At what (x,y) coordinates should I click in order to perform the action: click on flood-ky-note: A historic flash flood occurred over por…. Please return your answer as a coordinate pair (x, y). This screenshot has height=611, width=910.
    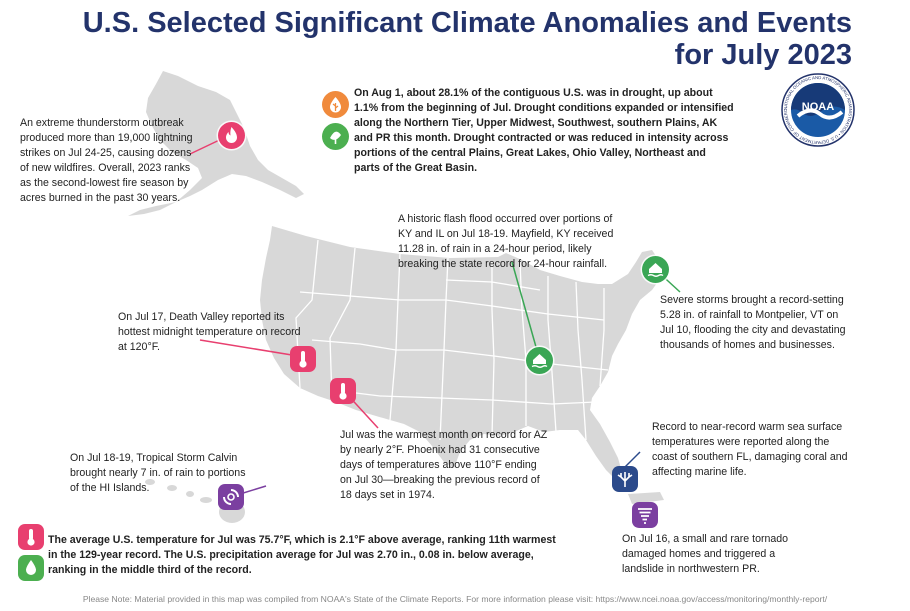
    Looking at the image, I should click on (506, 241).